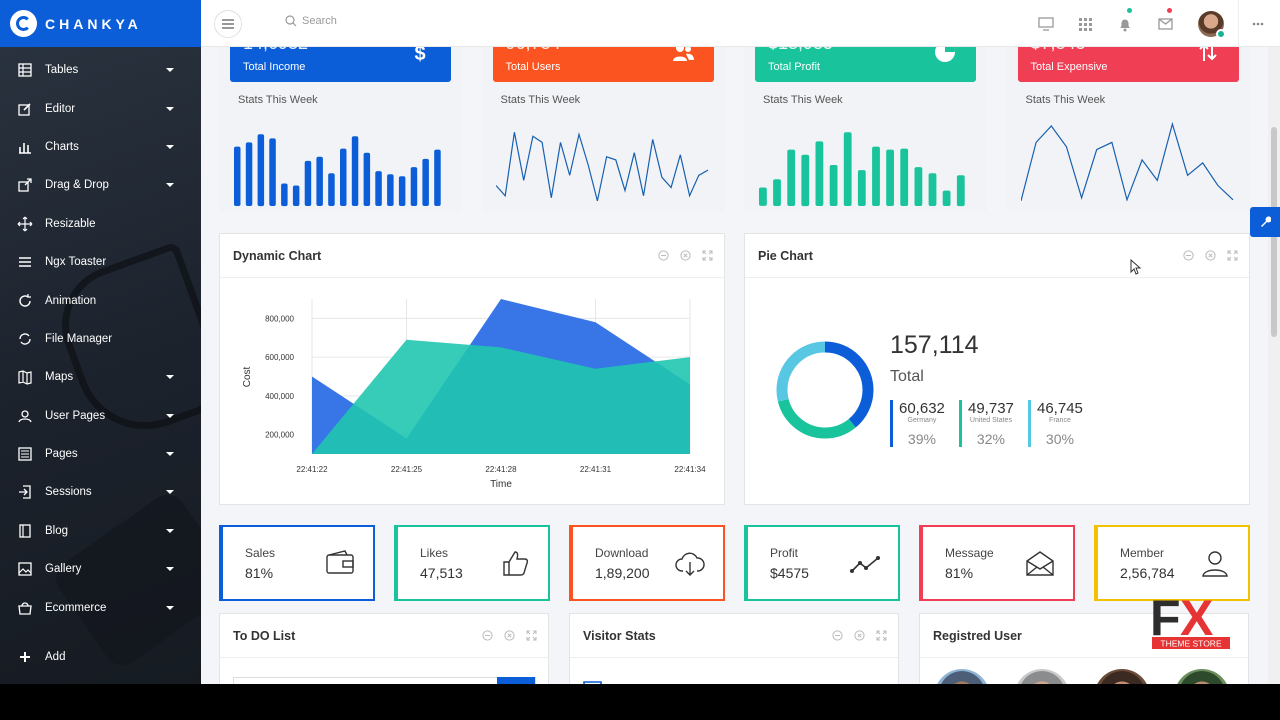 This screenshot has height=720, width=1280. Describe the element at coordinates (278, 100) in the screenshot. I see `stat-subtitle: Stats This Week` at that location.